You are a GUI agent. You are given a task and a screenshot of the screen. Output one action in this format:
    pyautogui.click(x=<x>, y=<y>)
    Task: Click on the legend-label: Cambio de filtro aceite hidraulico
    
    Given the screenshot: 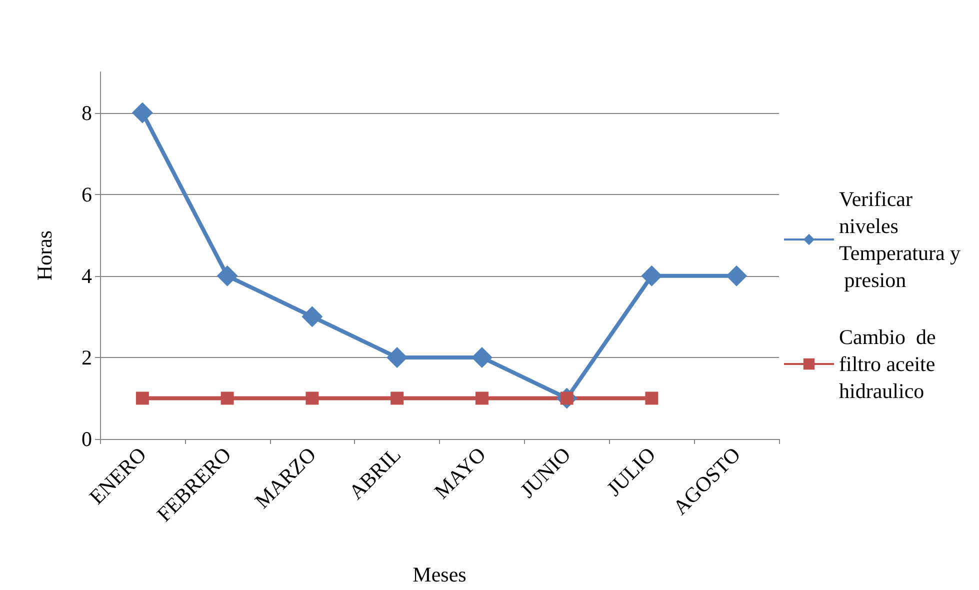 What is the action you would take?
    pyautogui.click(x=890, y=364)
    